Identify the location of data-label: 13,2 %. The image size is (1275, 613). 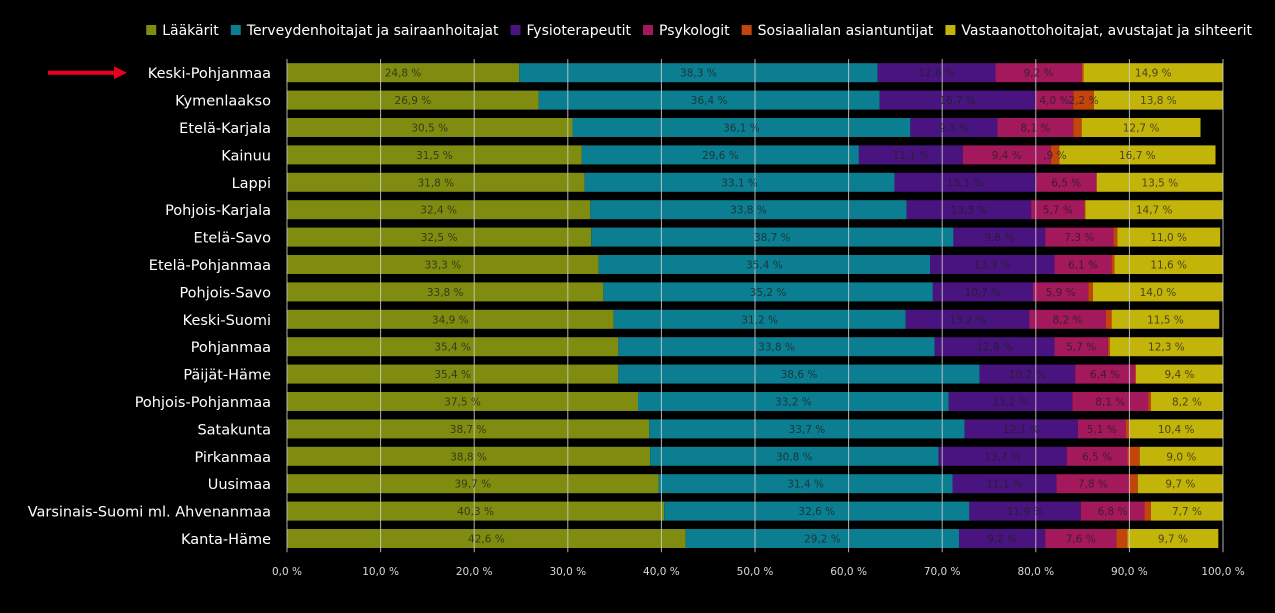
(967, 320).